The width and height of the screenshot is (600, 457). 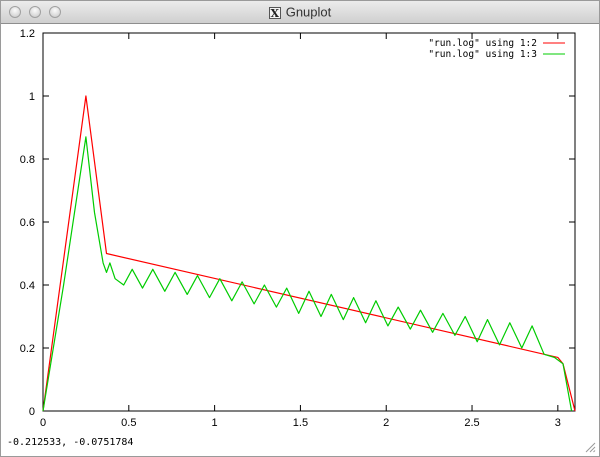 I want to click on window-title-text: Gnuplot, so click(x=308, y=12).